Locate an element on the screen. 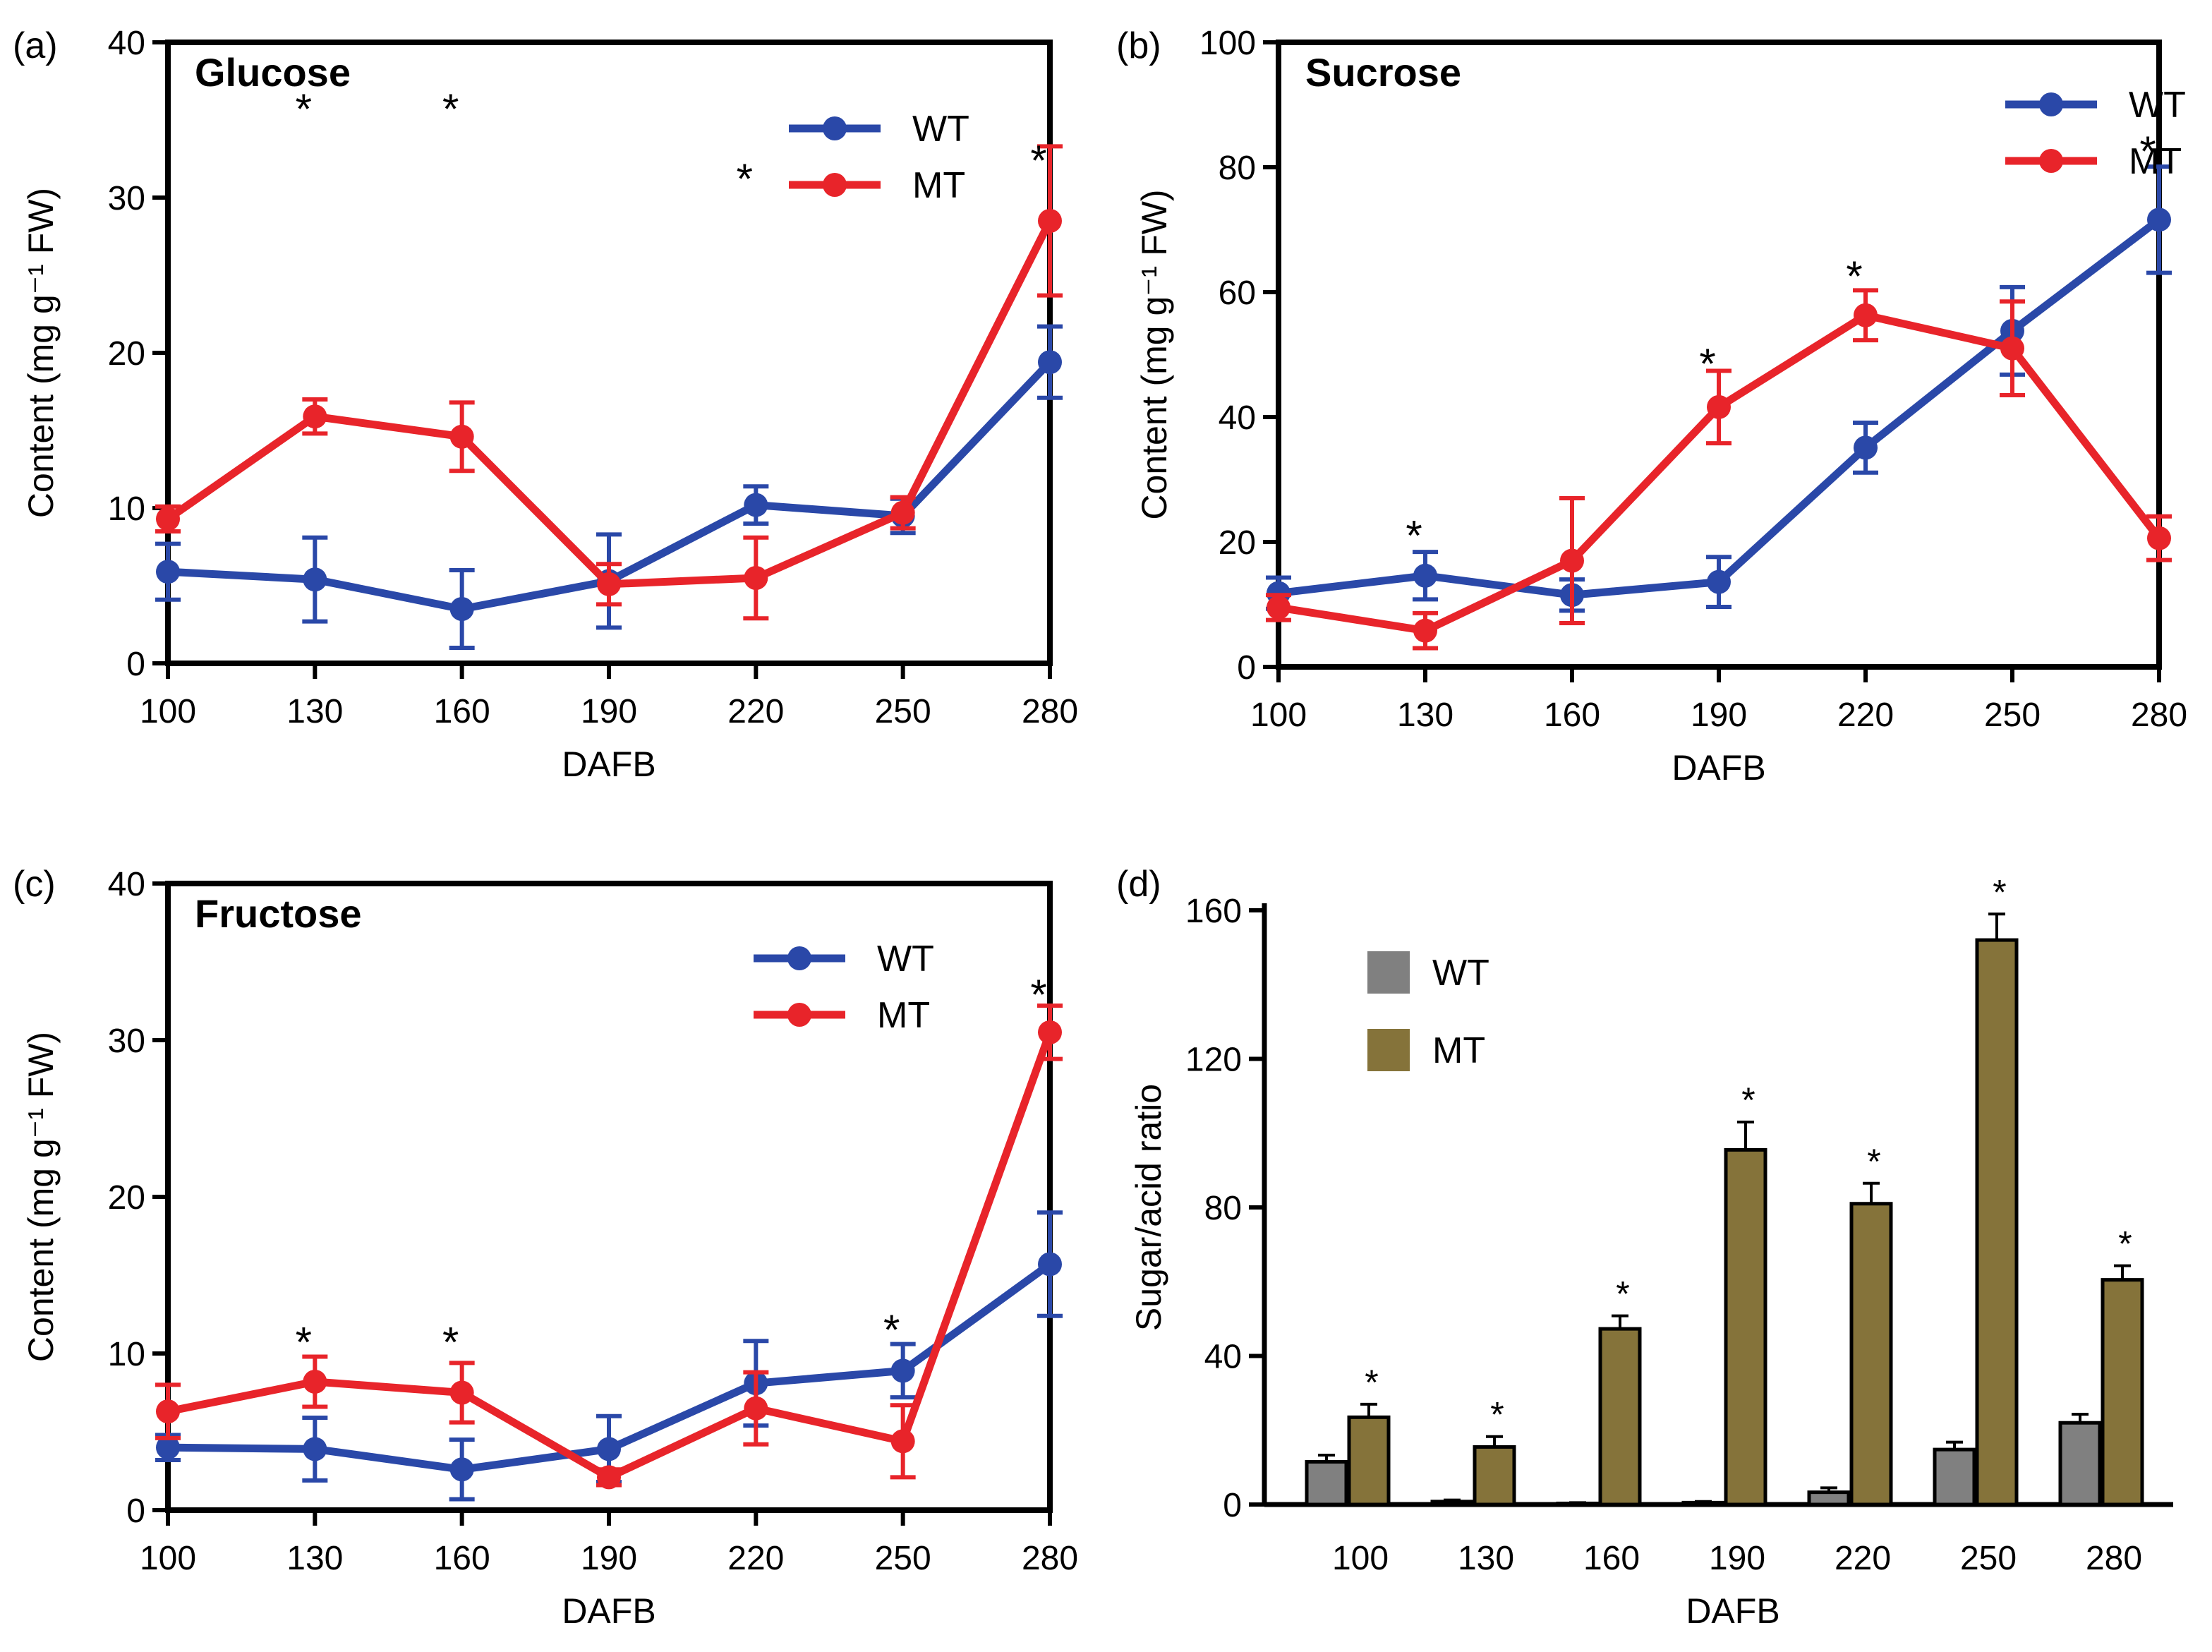 Image resolution: width=2212 pixels, height=1652 pixels. series-mt is located at coordinates (609, 383).